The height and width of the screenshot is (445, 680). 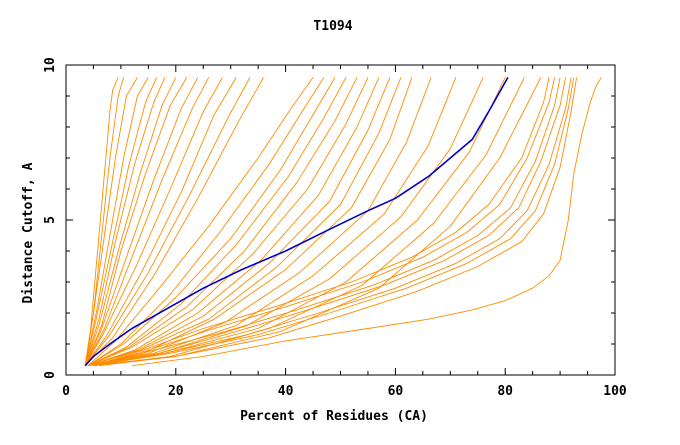 I want to click on y-axis-label: Distance Cutoff, A, so click(x=28, y=232).